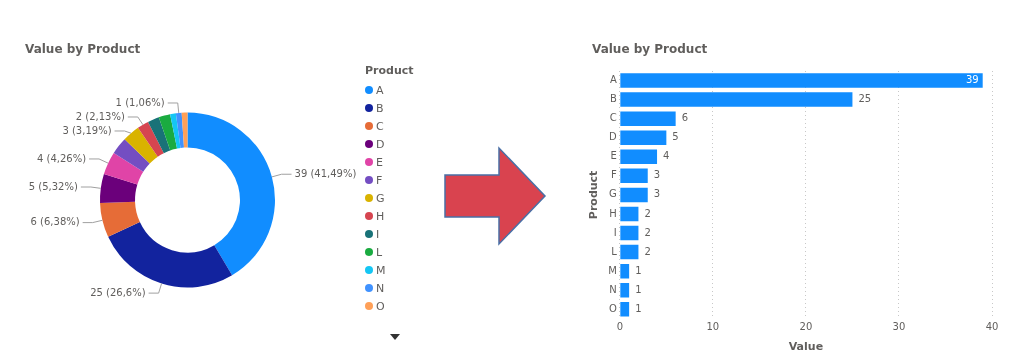  I want to click on y-tick-label: O, so click(612, 308).